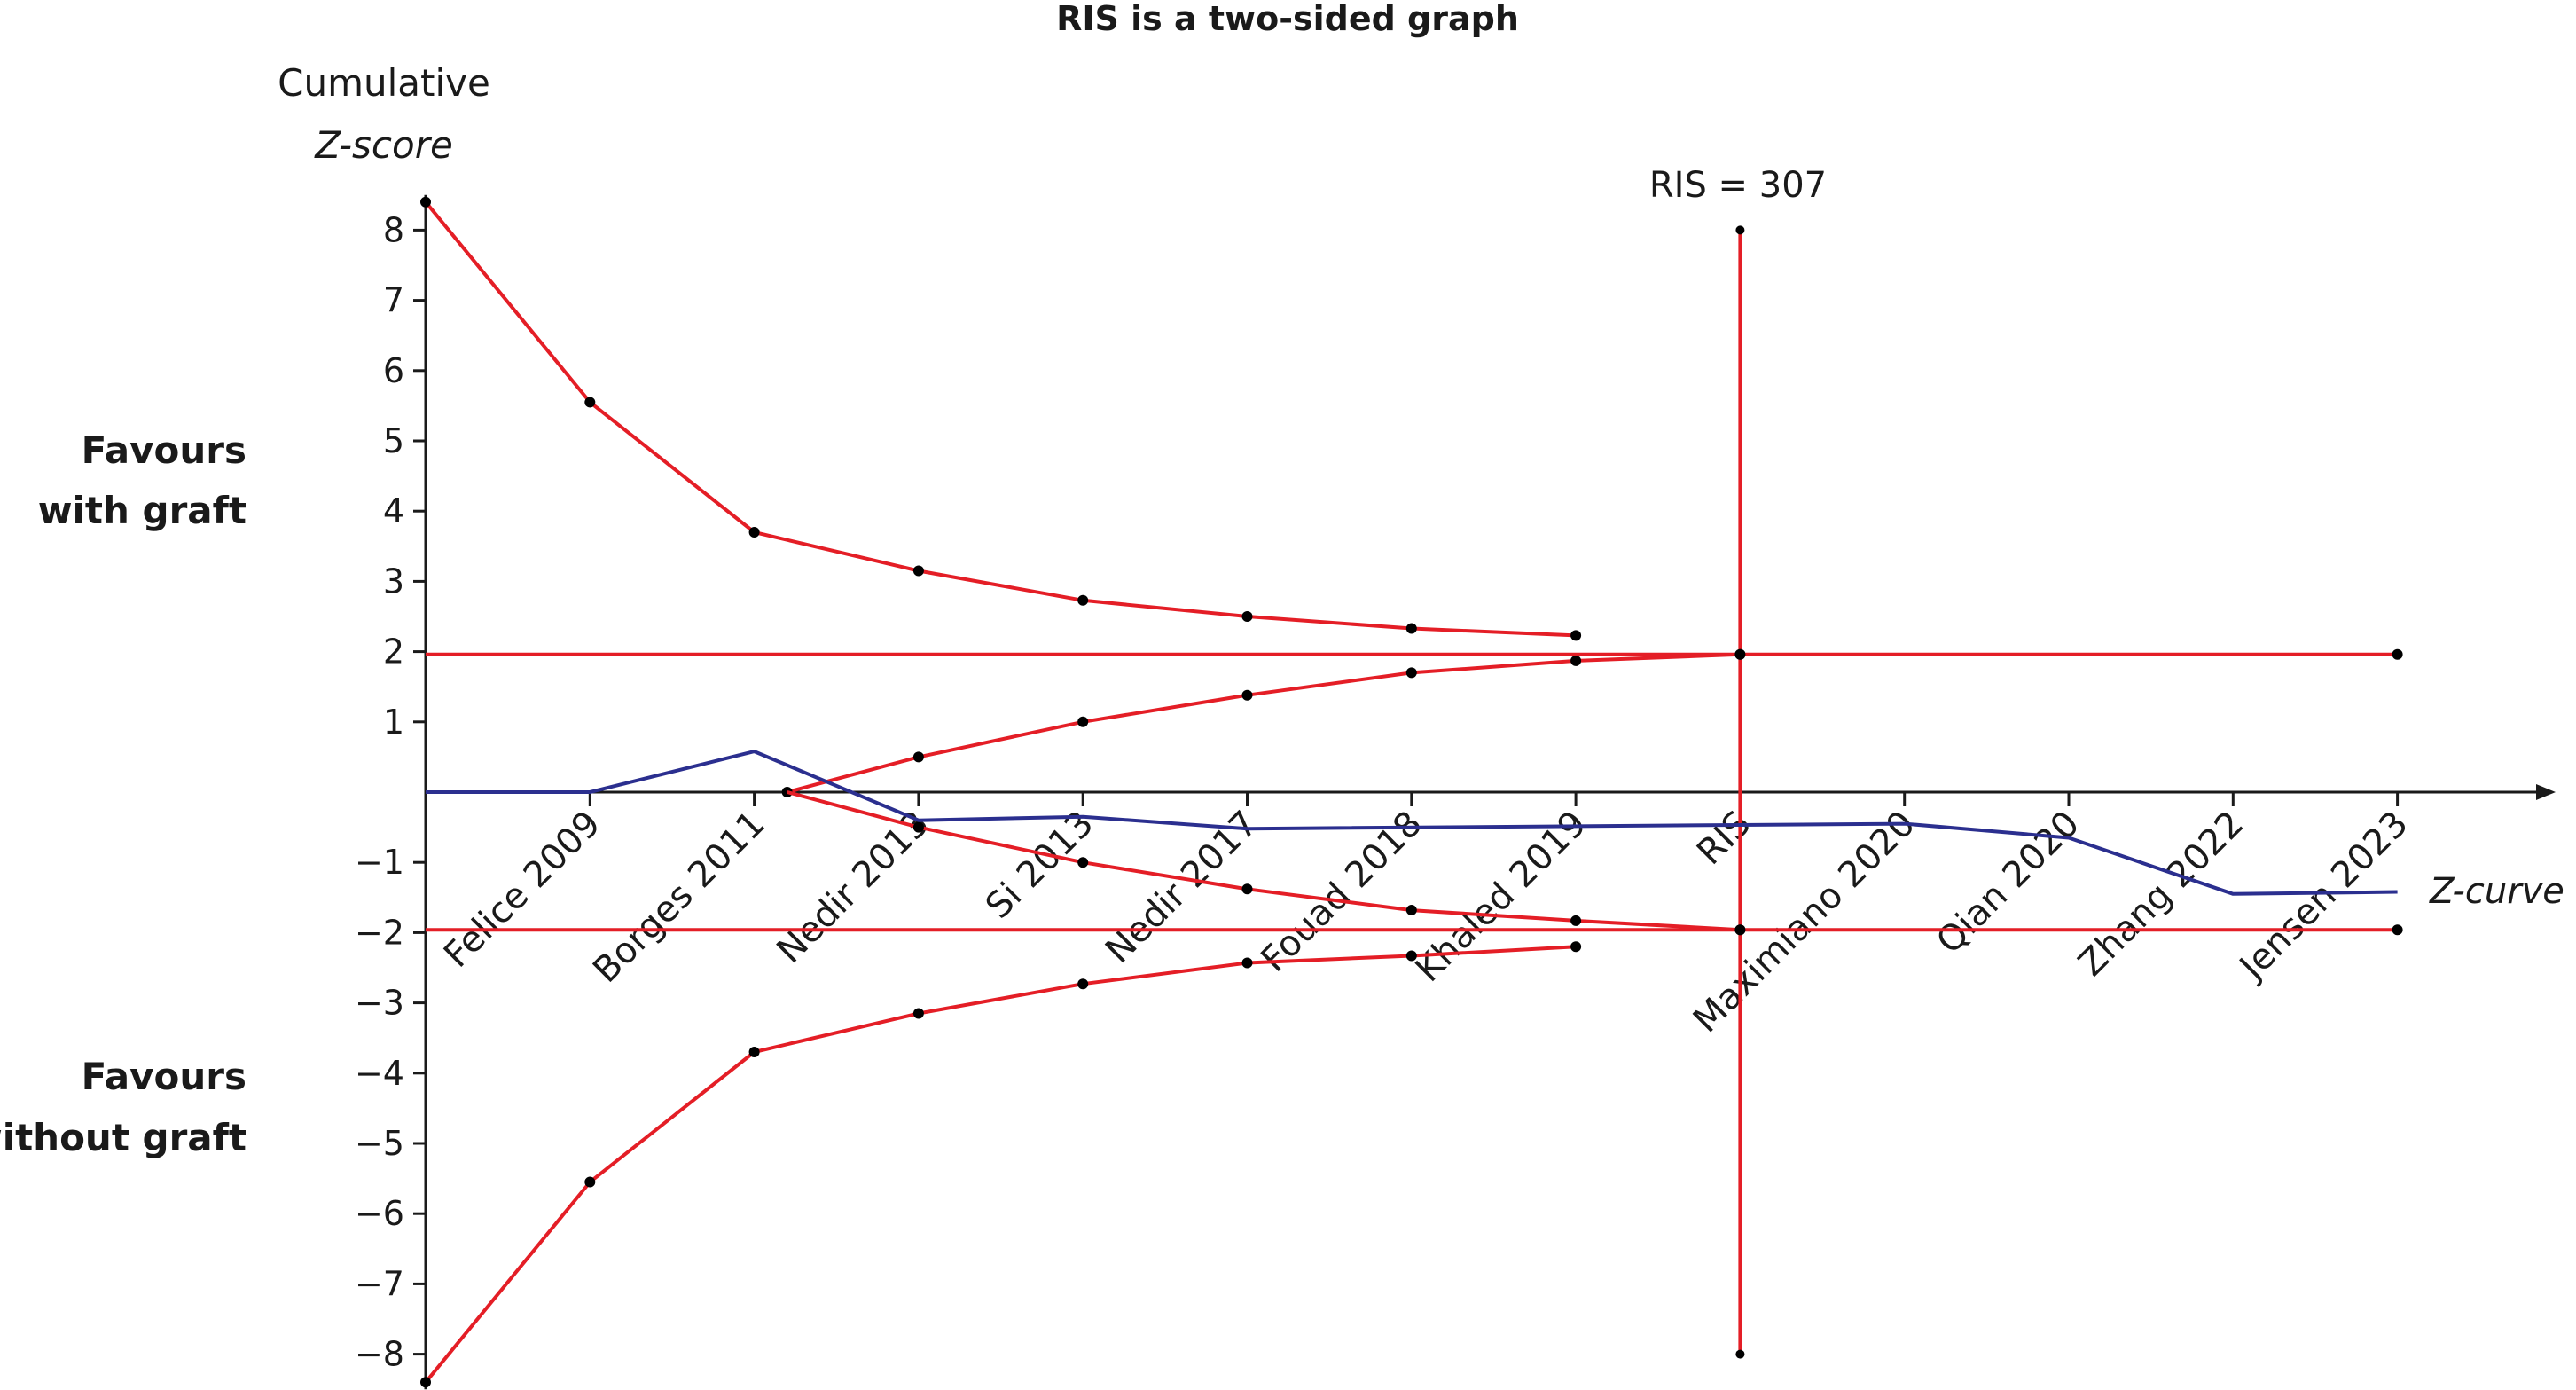  Describe the element at coordinates (379, 1283) in the screenshot. I see `y-tick-label: −7` at that location.